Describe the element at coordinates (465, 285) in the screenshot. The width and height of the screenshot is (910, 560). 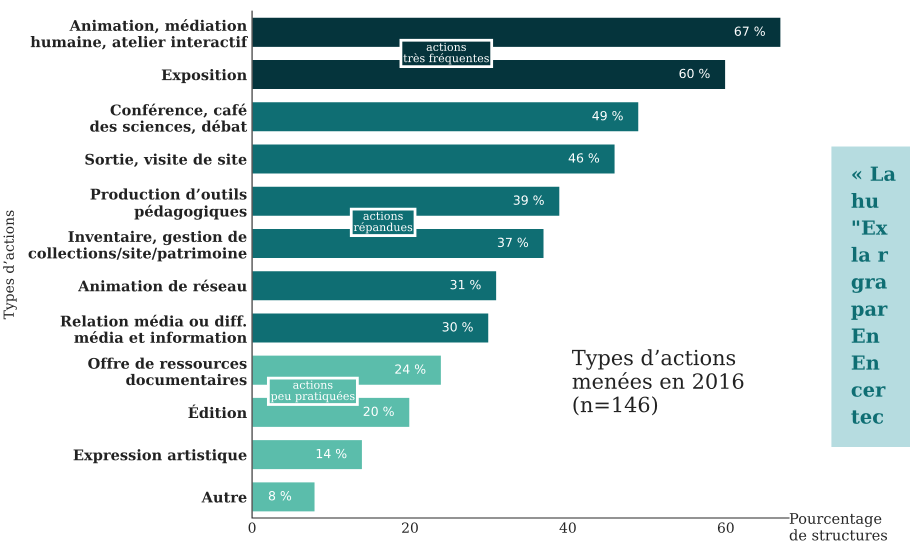
I see `data-label: 31 %` at that location.